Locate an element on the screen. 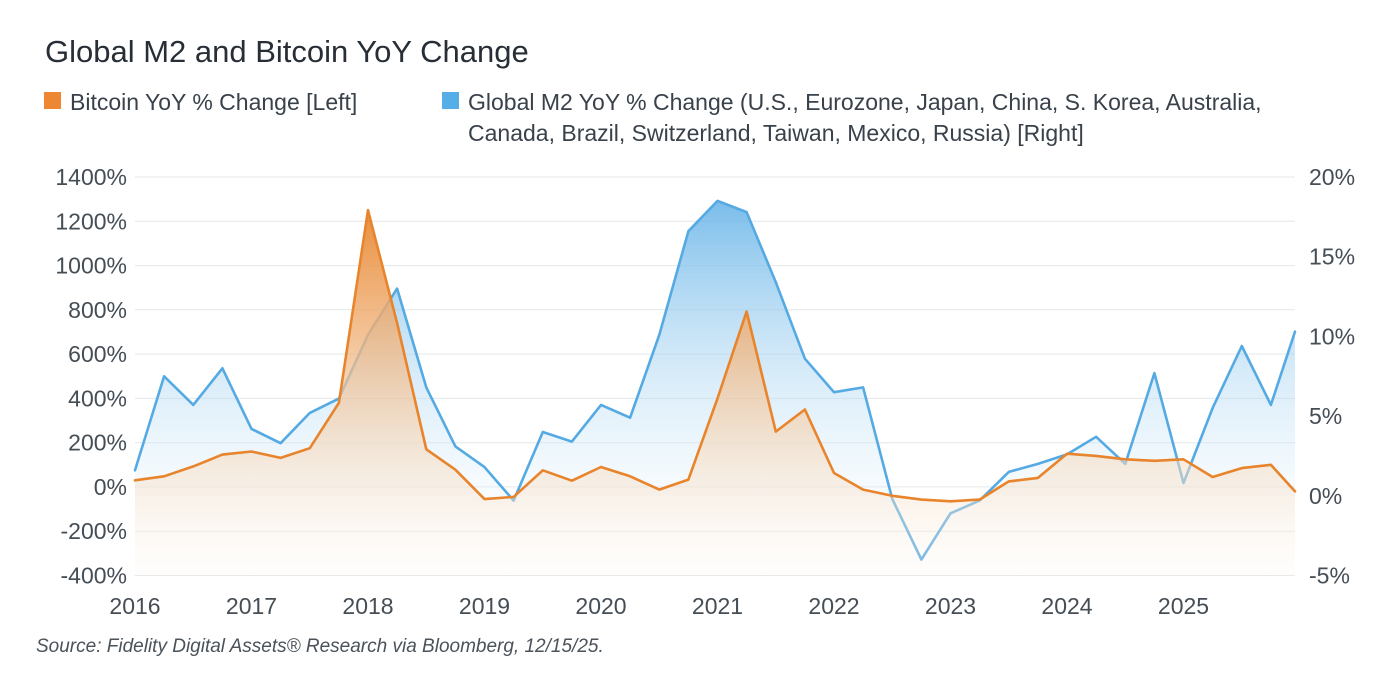 The width and height of the screenshot is (1398, 694). bitcoin-legend-swatch-icon is located at coordinates (52, 100).